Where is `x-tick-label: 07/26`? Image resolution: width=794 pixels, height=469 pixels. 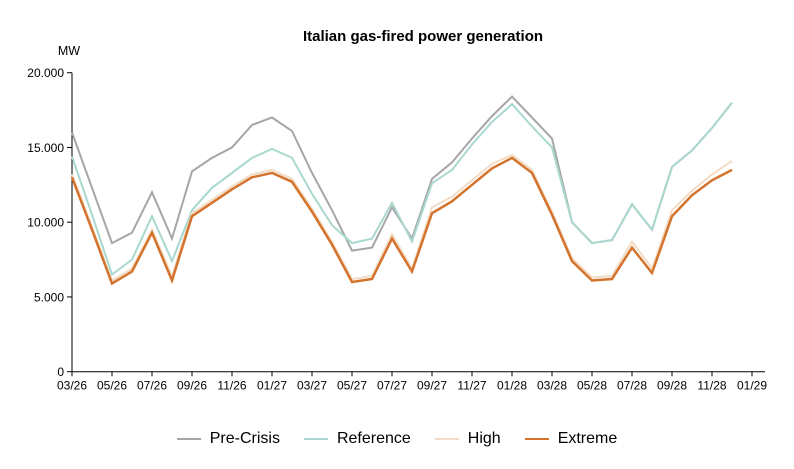 x-tick-label: 07/26 is located at coordinates (152, 386).